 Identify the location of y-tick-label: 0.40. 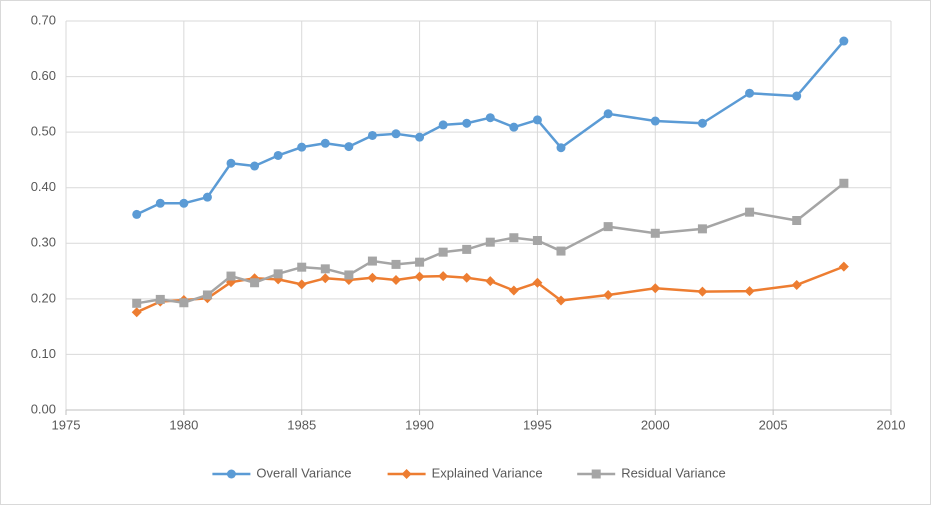
(43, 186).